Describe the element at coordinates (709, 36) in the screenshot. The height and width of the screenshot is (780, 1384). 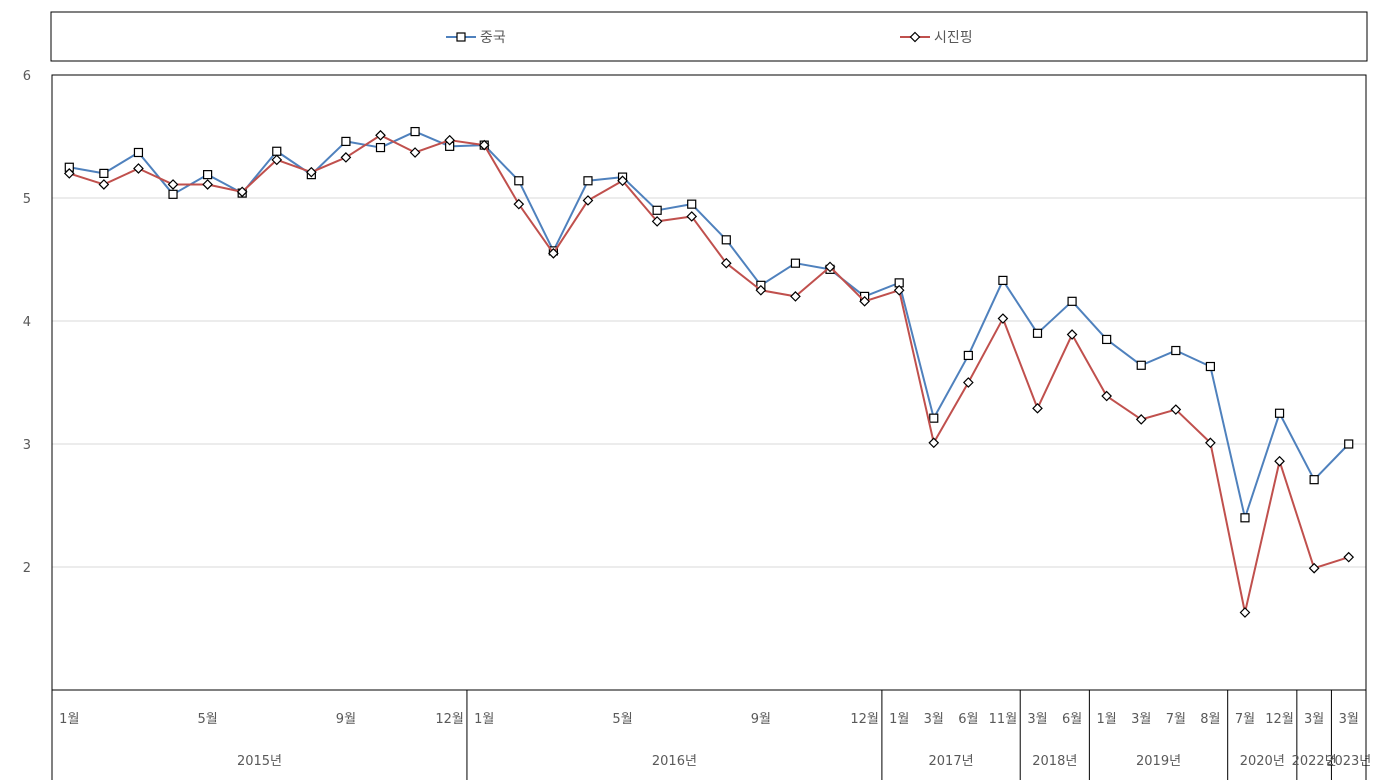
I see `legend: 중국 시진핑` at that location.